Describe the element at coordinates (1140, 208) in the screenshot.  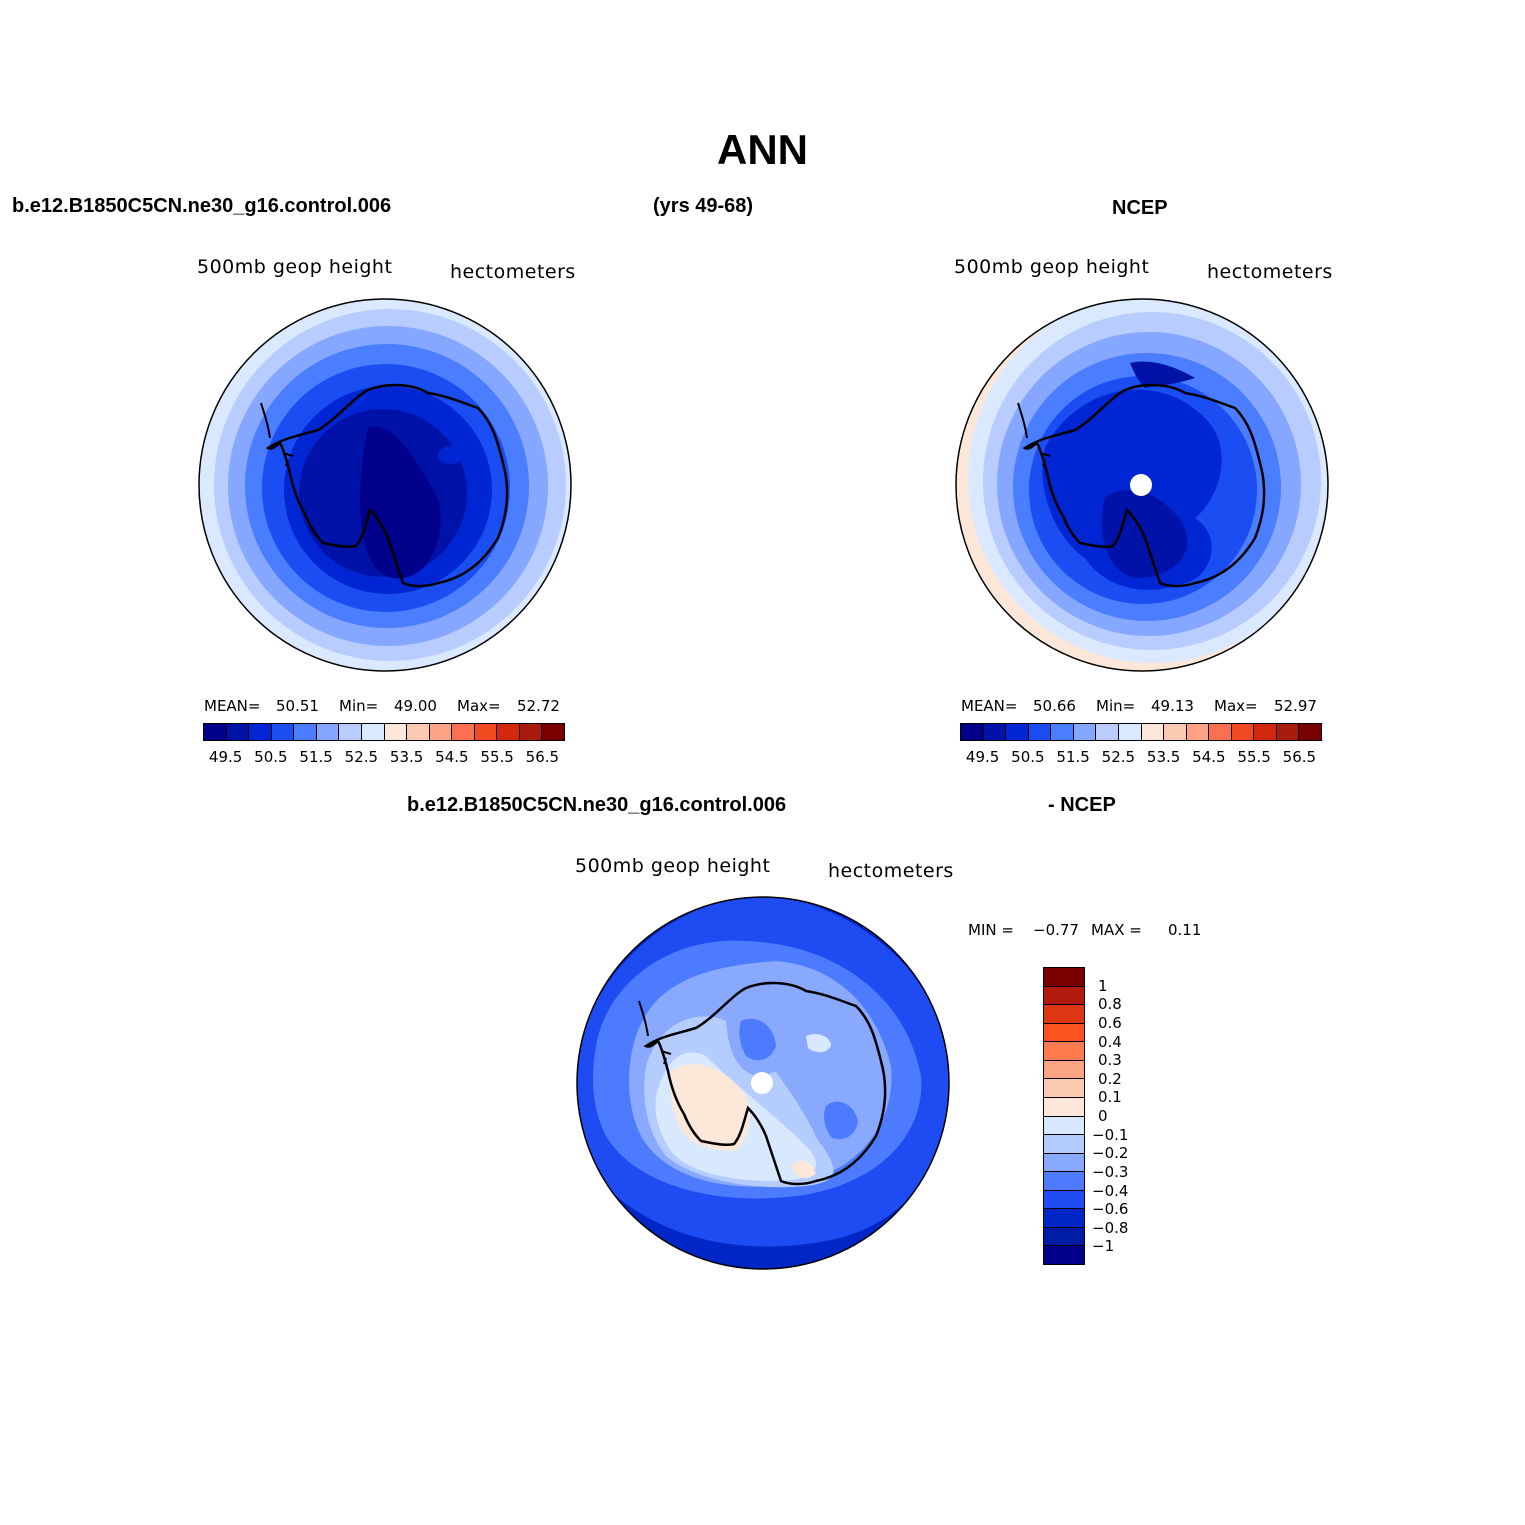
I see `panel2-case-name: NCEP` at that location.